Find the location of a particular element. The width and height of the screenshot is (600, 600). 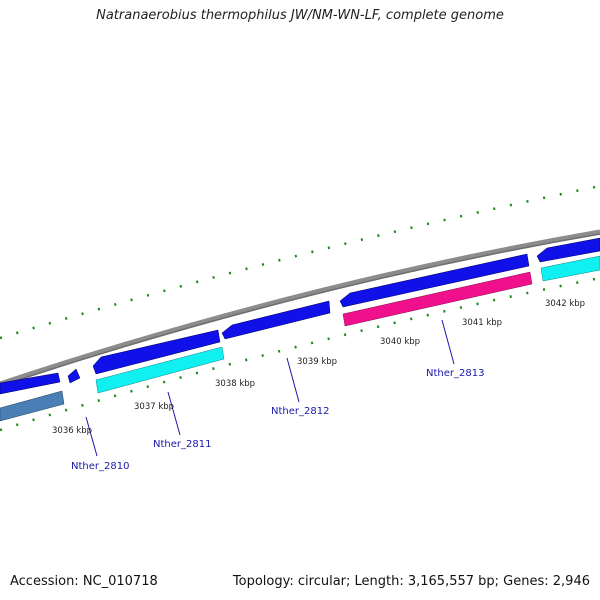

scale-label-3042: 3042 kbp is located at coordinates (565, 304).